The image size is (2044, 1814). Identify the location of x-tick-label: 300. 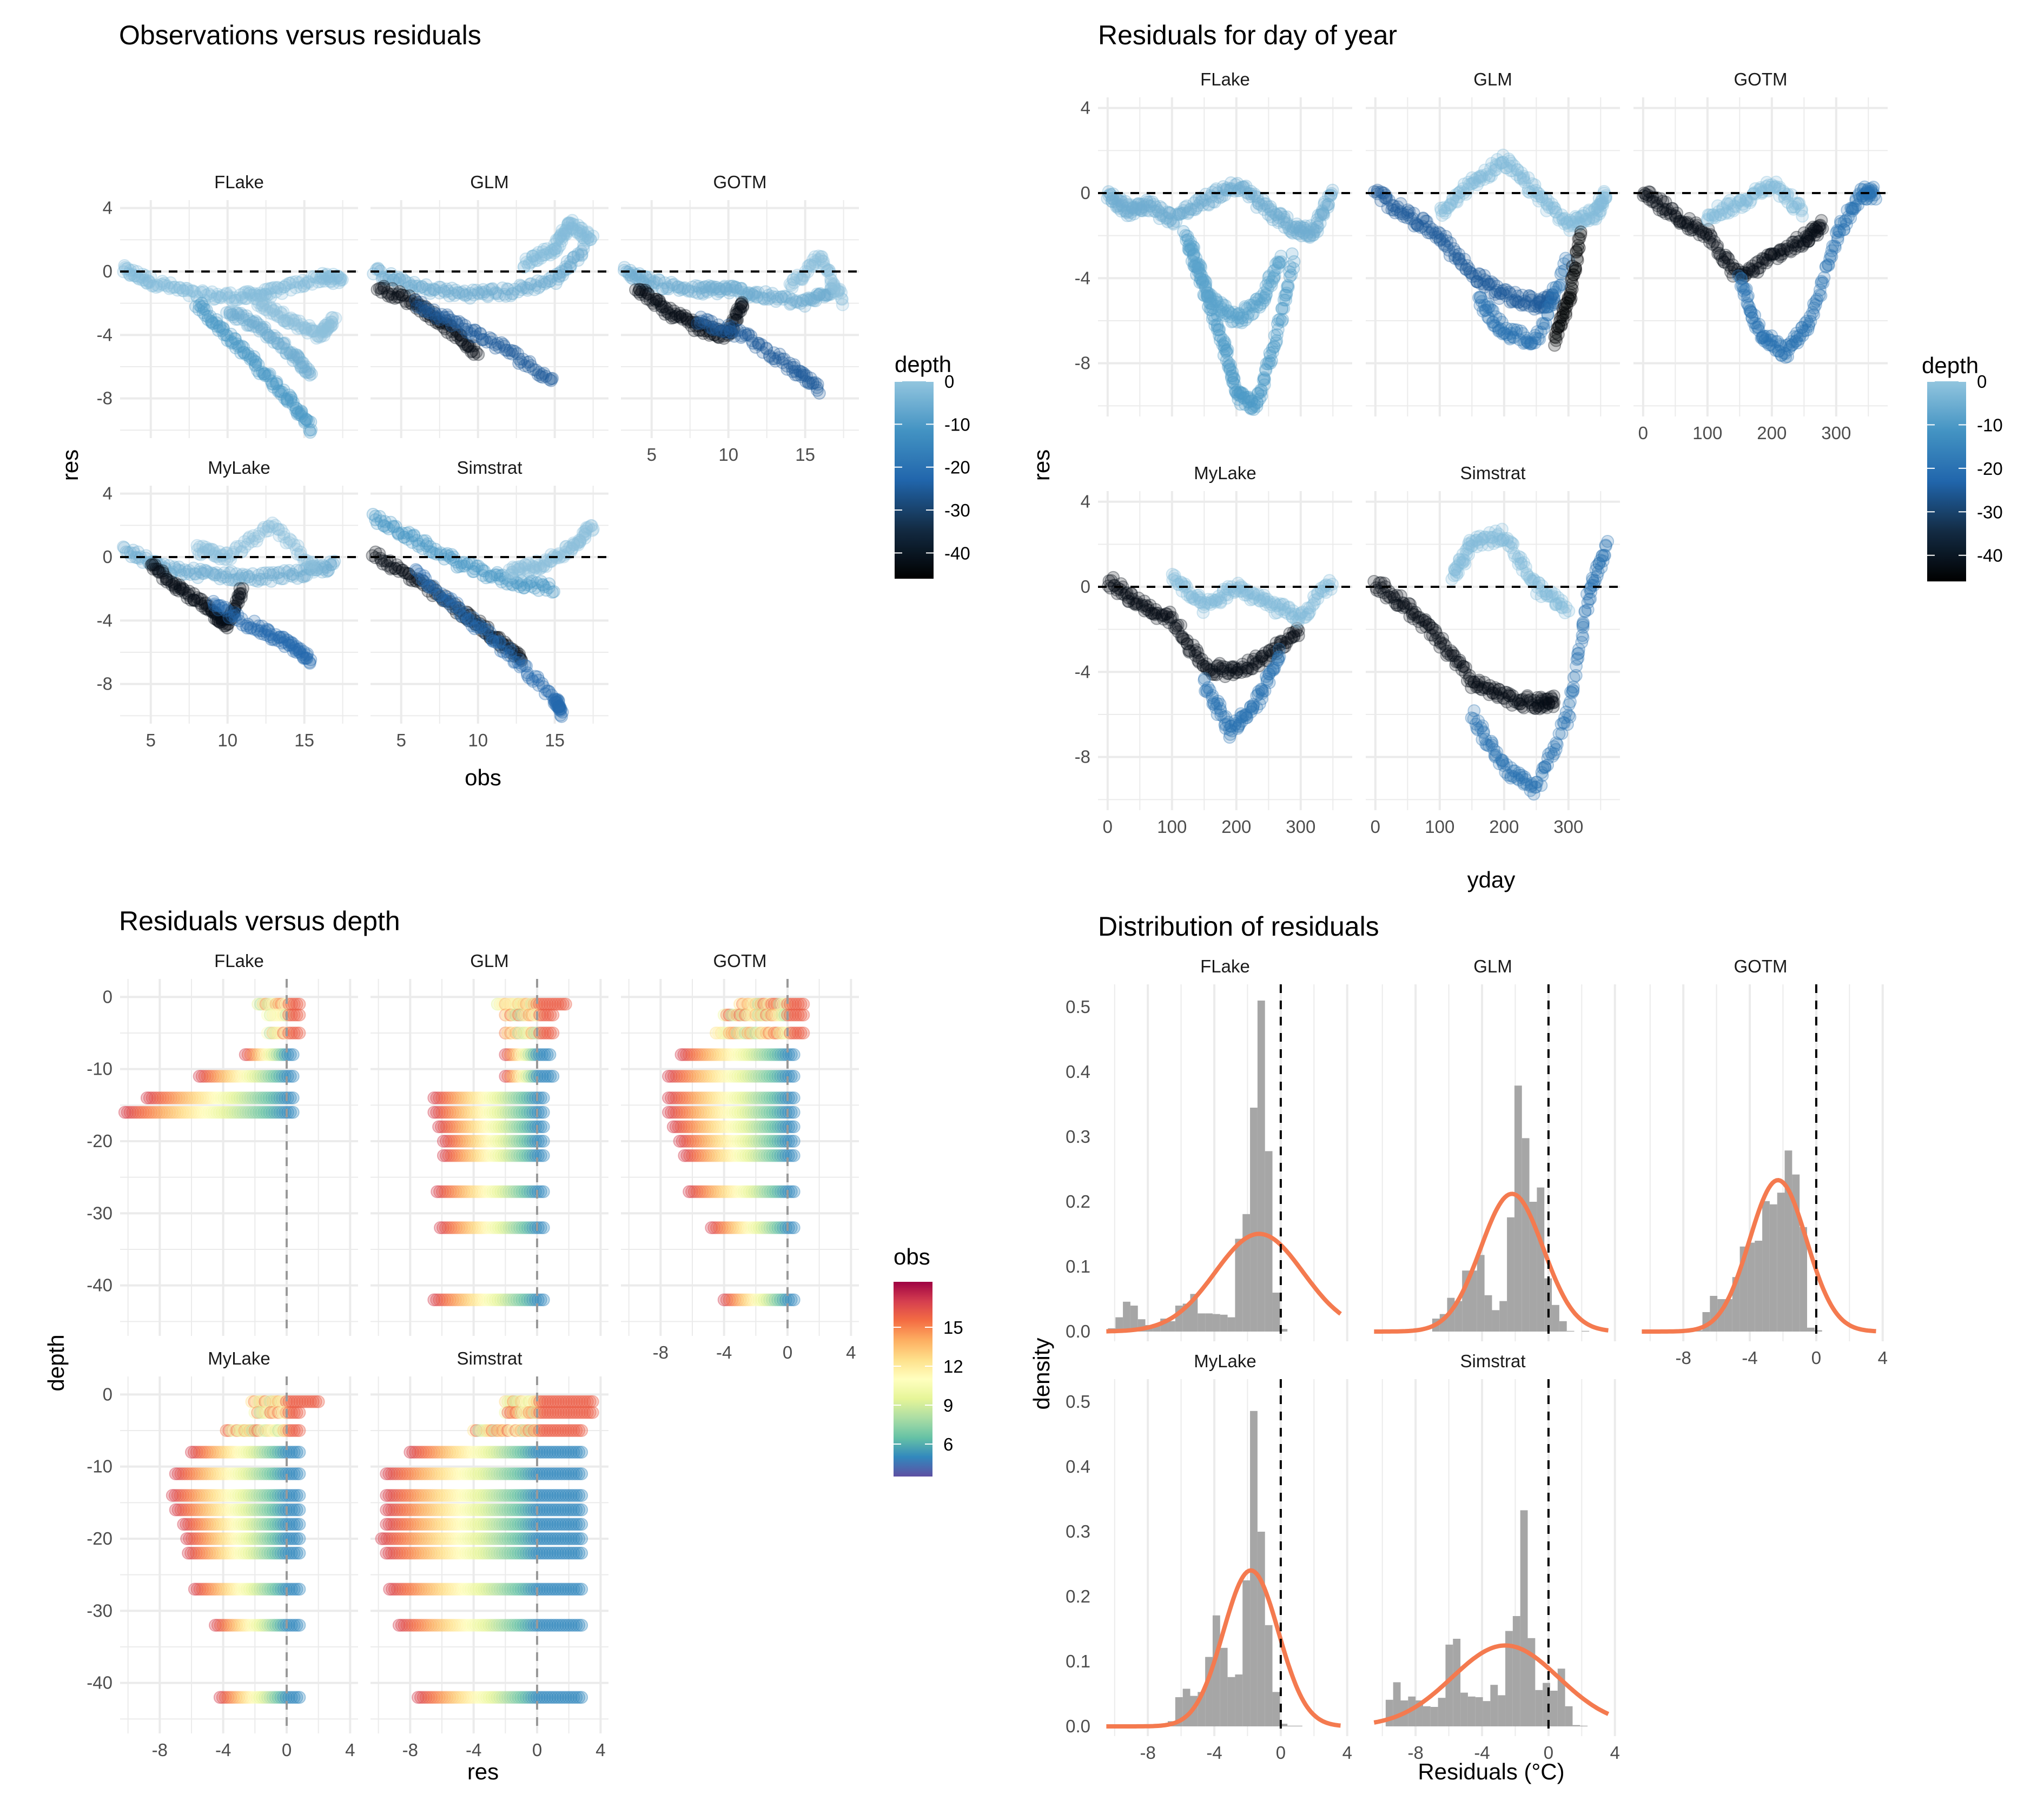
(1568, 827).